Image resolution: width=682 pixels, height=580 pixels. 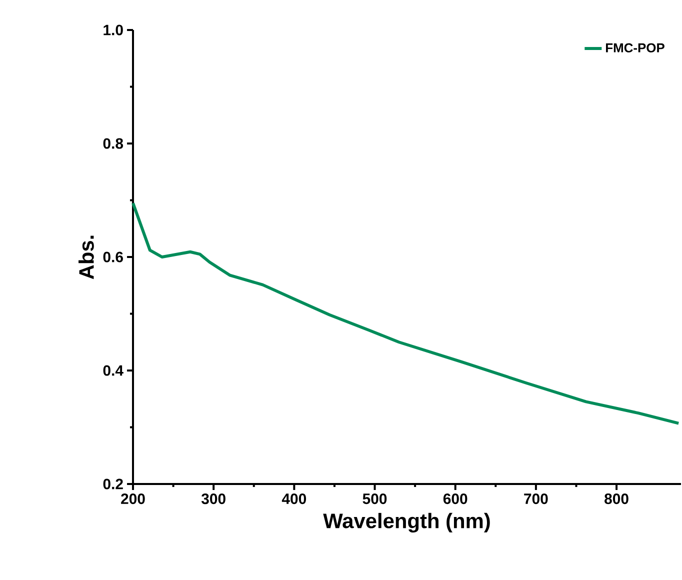 I want to click on x-tick-label: 200, so click(x=133, y=498).